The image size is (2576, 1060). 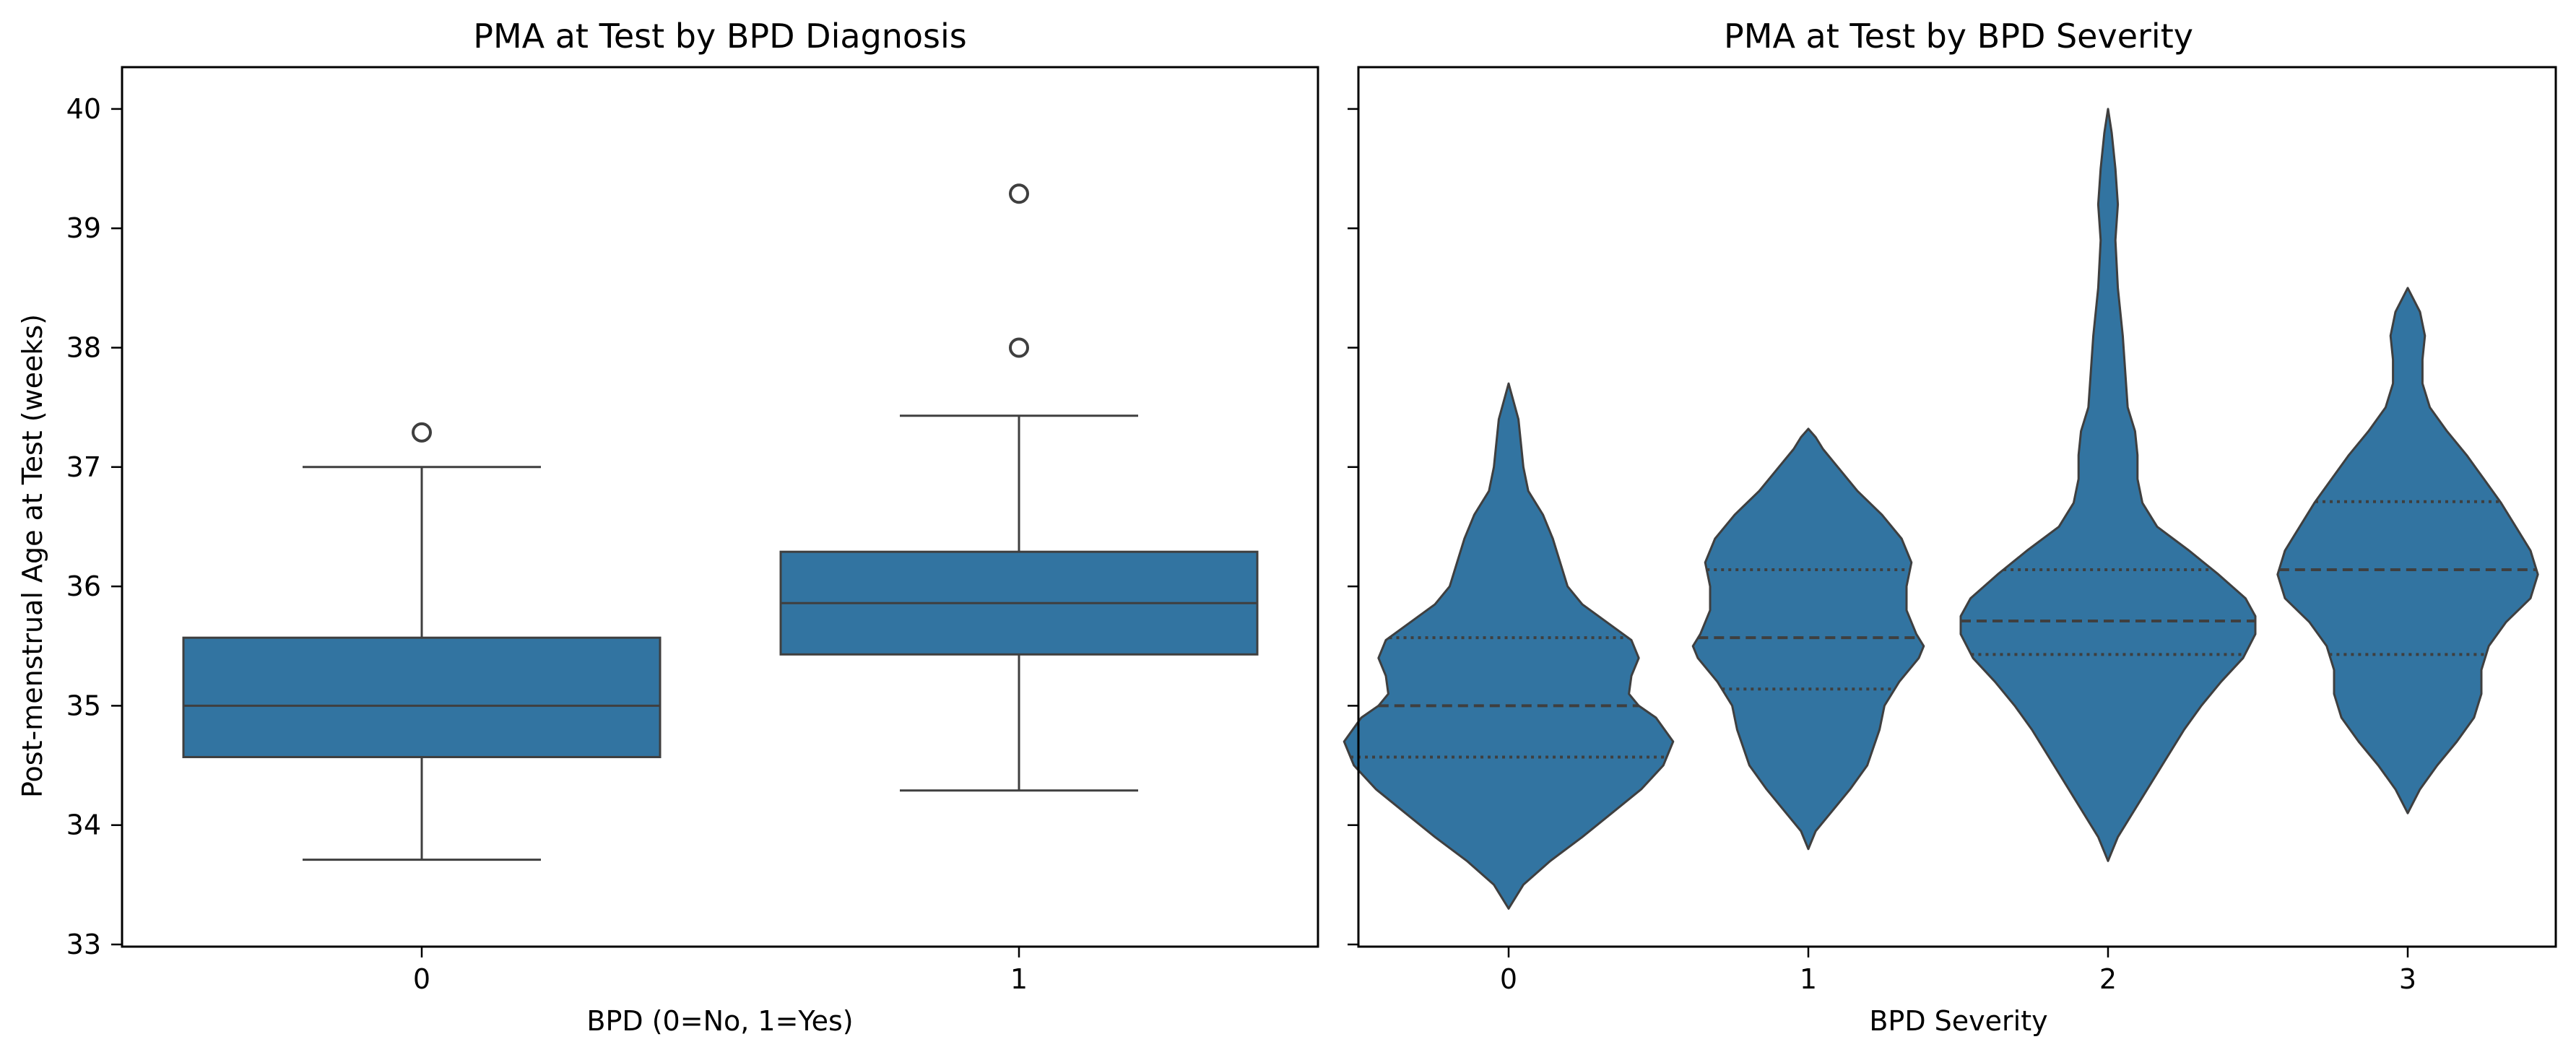 What do you see at coordinates (83, 586) in the screenshot?
I see `y-tick-label: 36` at bounding box center [83, 586].